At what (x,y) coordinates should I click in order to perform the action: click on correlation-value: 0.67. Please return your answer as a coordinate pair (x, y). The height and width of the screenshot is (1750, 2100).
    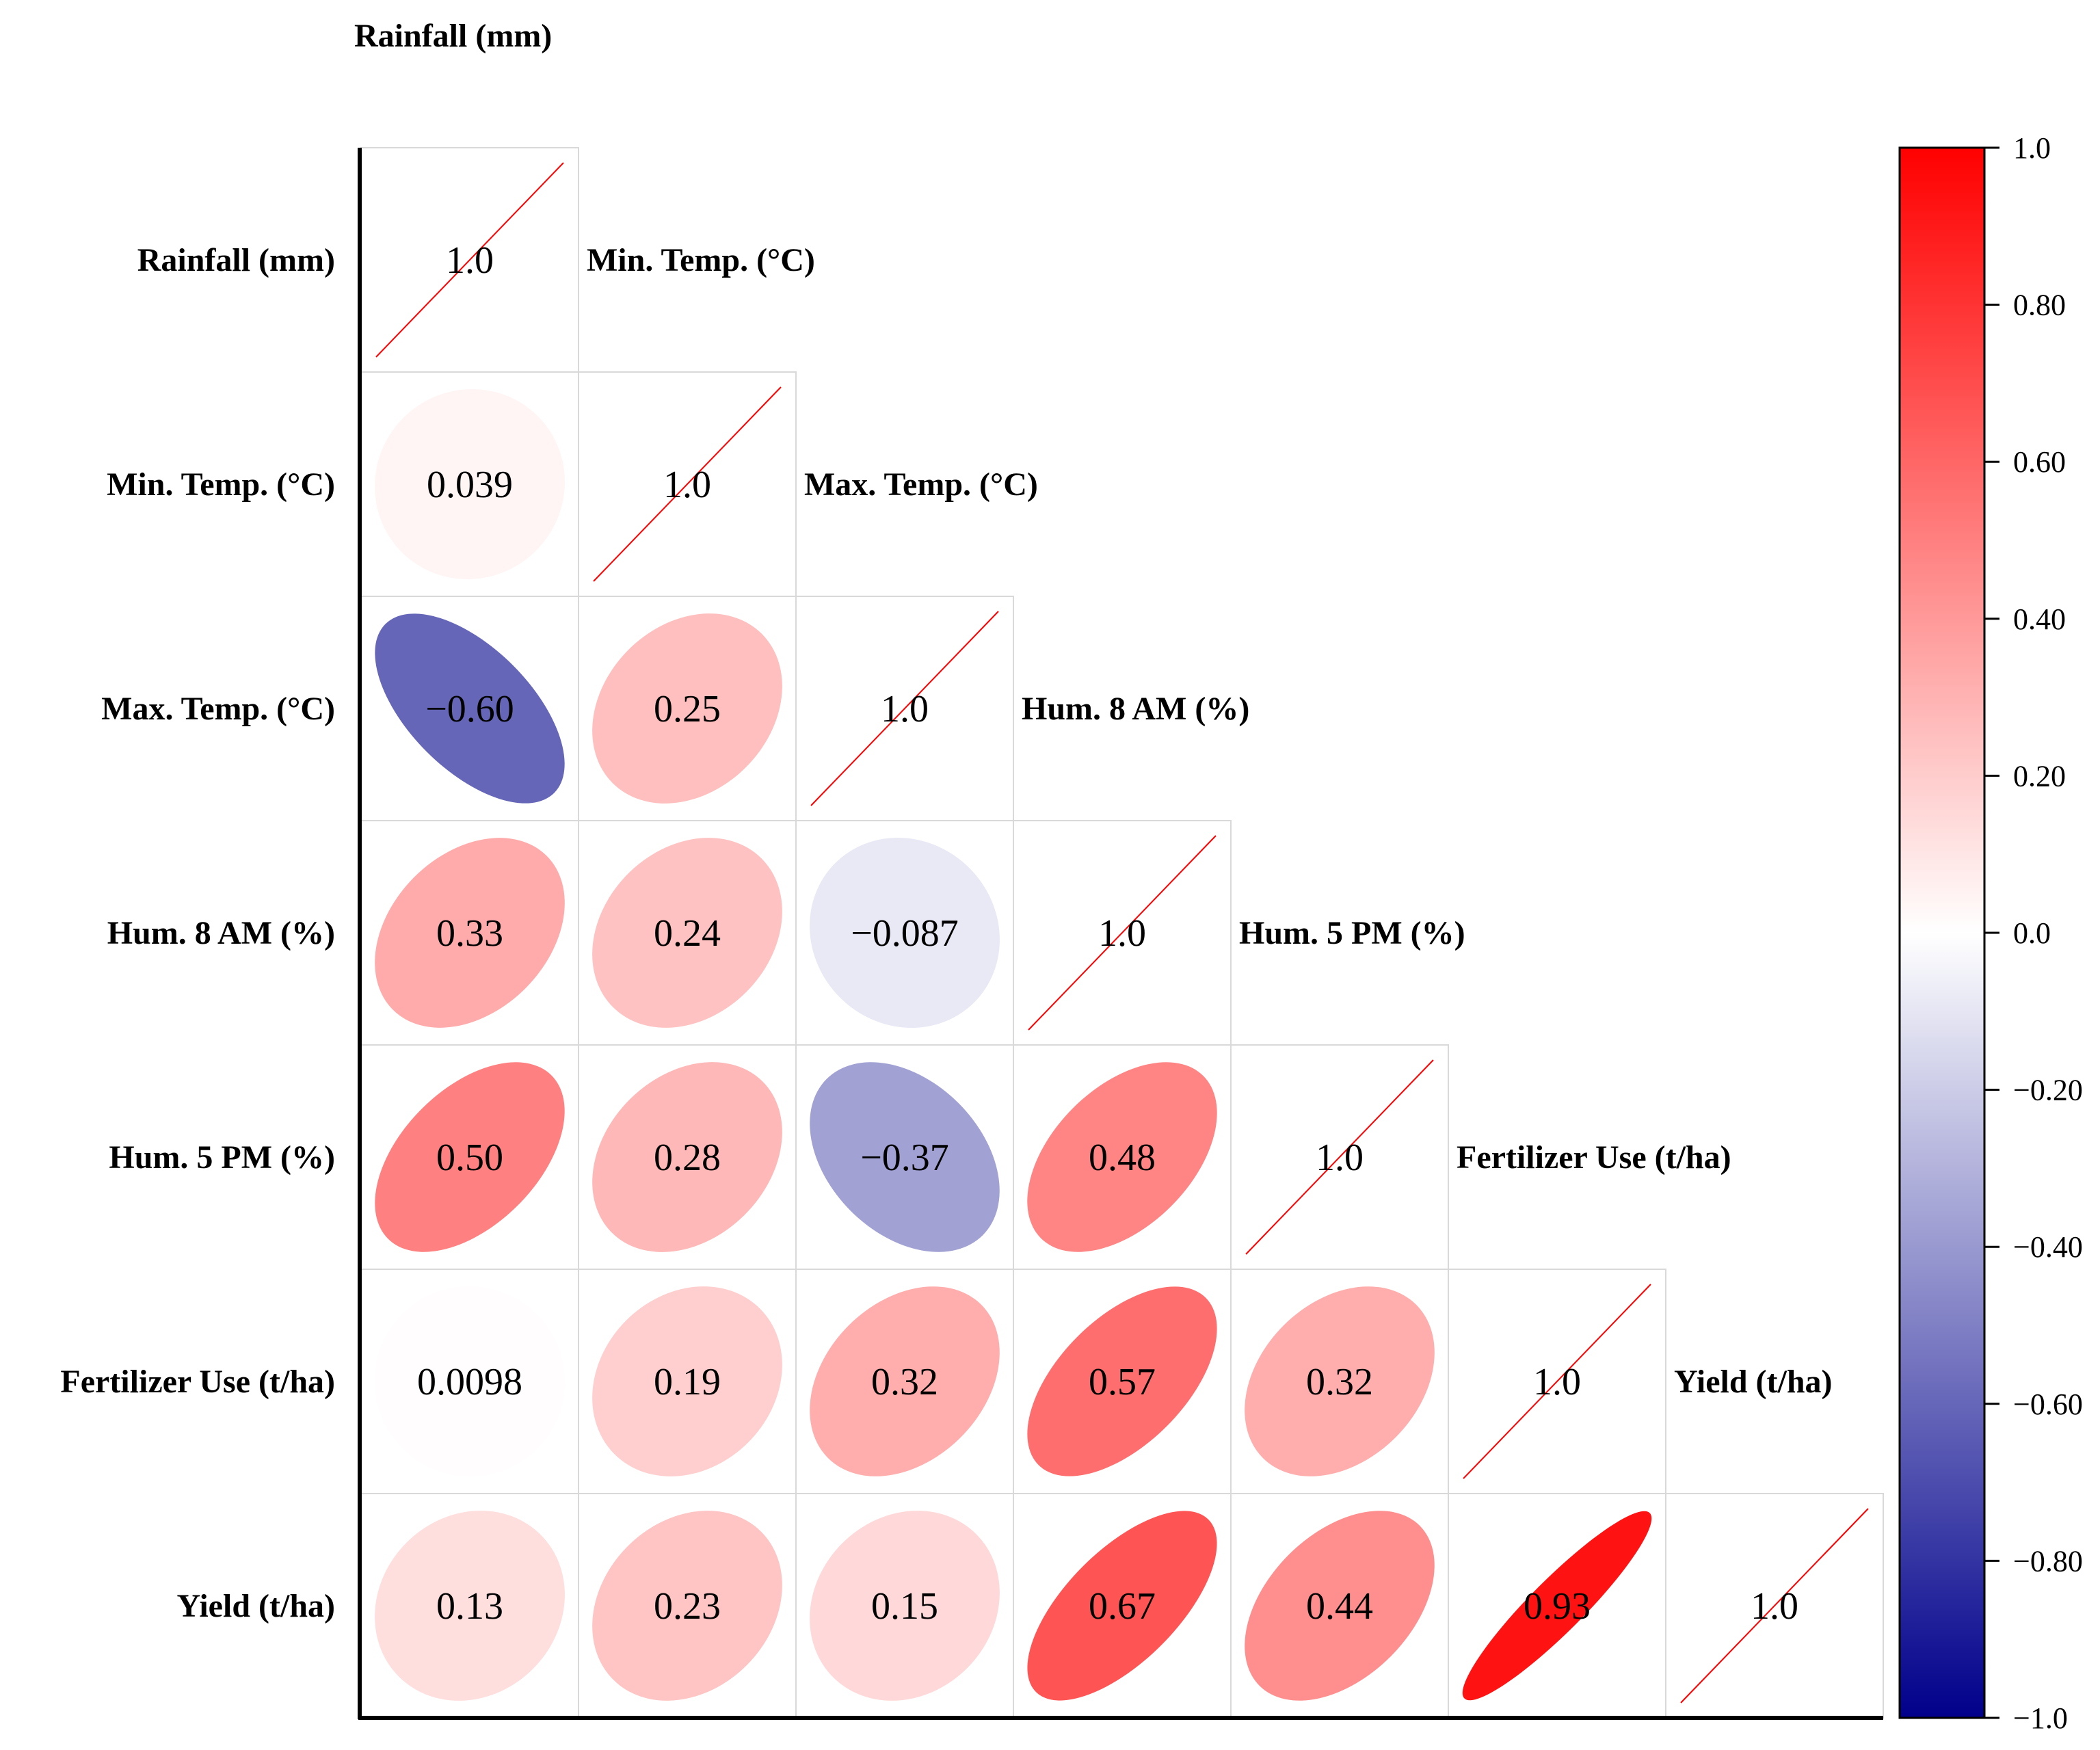
    Looking at the image, I should click on (1122, 1606).